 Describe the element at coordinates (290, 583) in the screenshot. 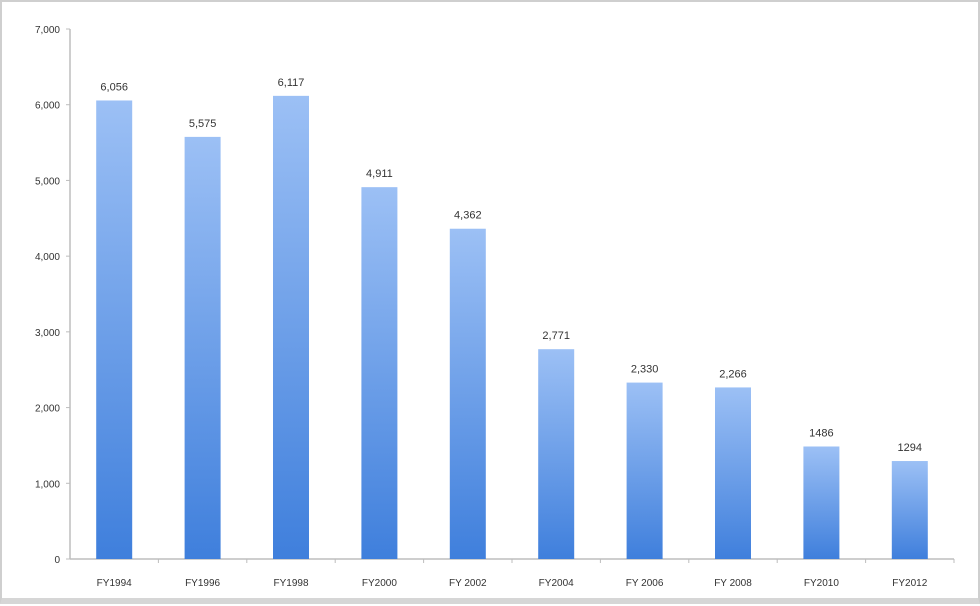

I see `x-tick-label: FY1998` at that location.